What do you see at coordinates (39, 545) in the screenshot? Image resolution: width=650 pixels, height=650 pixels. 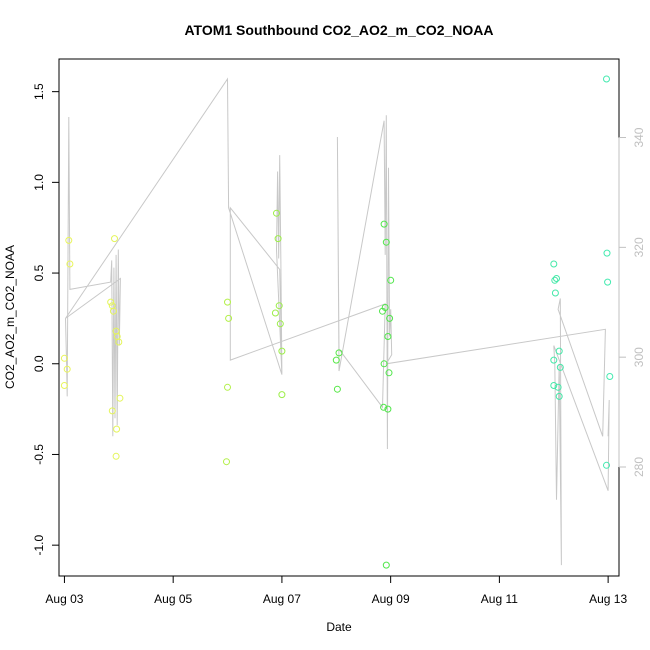 I see `y-tick-label: -1.0` at bounding box center [39, 545].